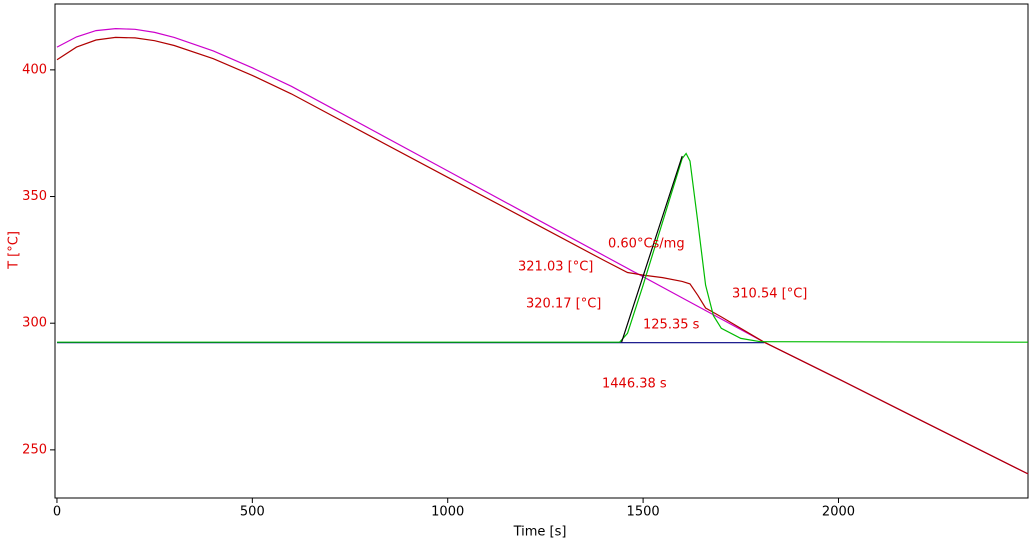 Image resolution: width=1032 pixels, height=548 pixels. I want to click on annotation: 321.03 [°C], so click(555, 267).